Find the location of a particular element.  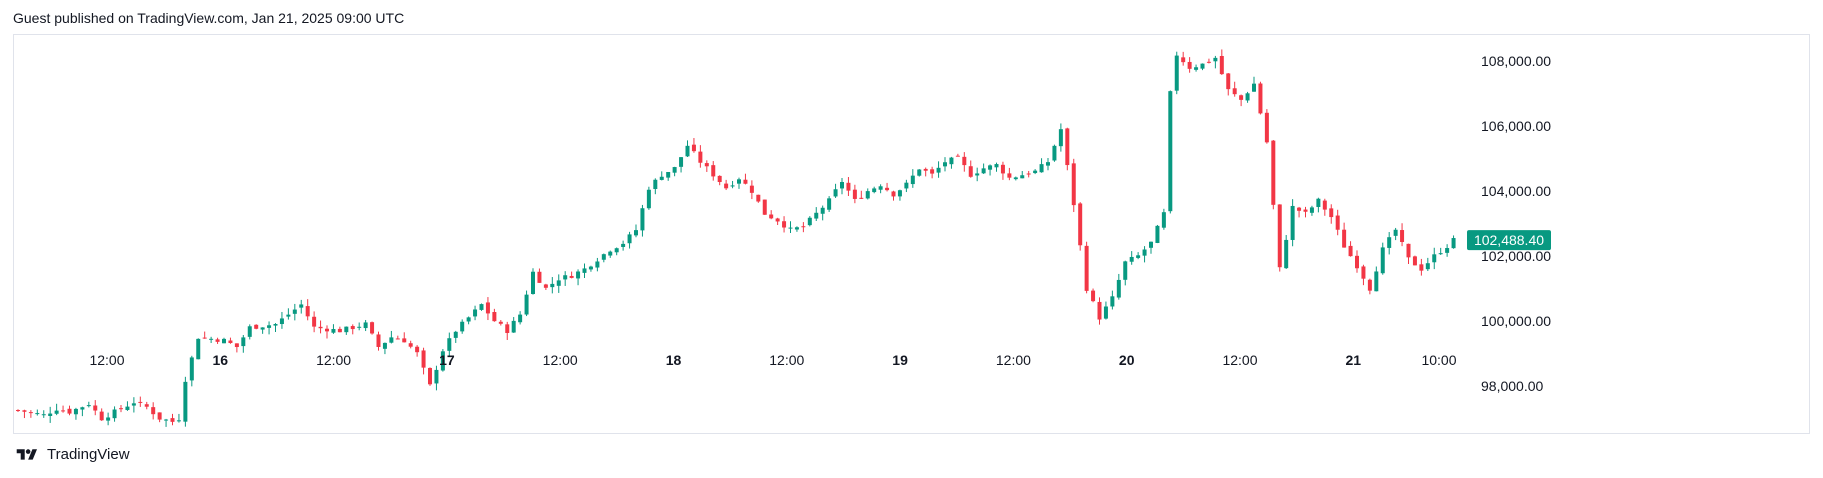

price-tick-label: 100,000.00 is located at coordinates (1516, 321).